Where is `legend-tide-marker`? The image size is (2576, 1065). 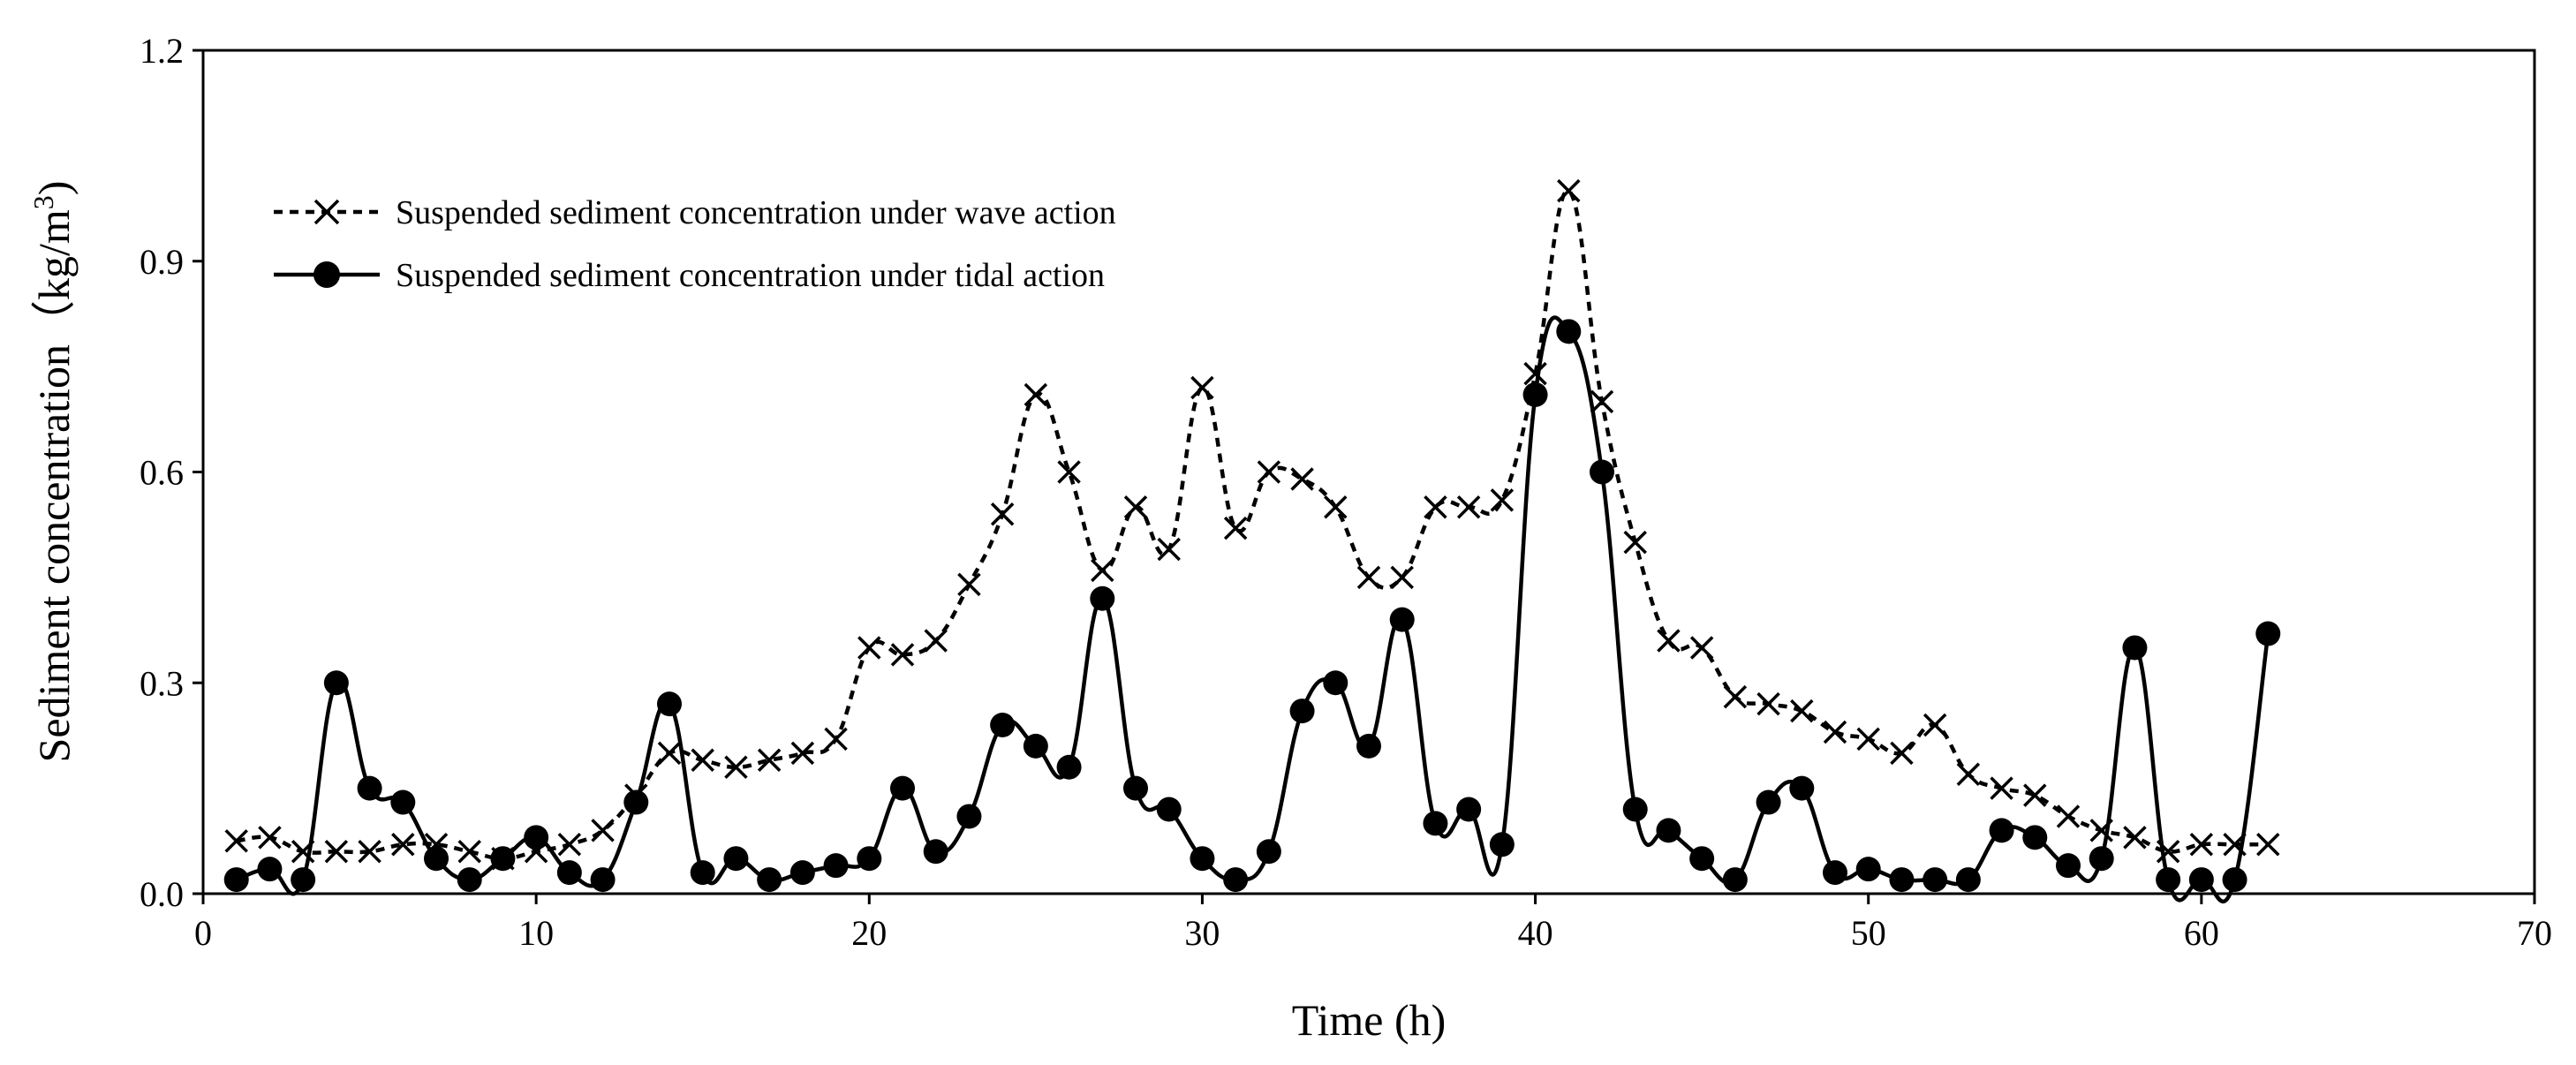
legend-tide-marker is located at coordinates (327, 275).